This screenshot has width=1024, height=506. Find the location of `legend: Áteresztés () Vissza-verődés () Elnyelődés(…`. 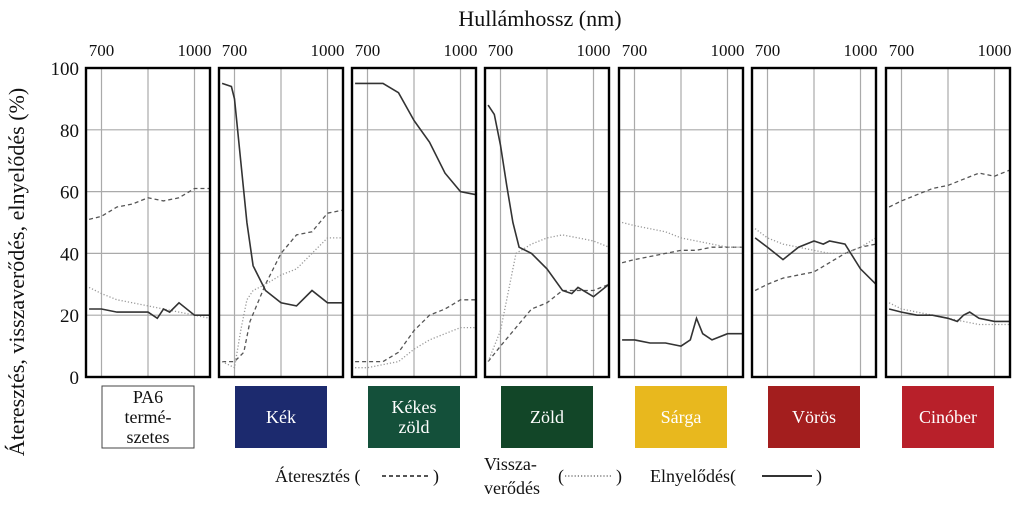

legend: Áteresztés () Vissza-verődés () Elnyelődés(… is located at coordinates (548, 476).